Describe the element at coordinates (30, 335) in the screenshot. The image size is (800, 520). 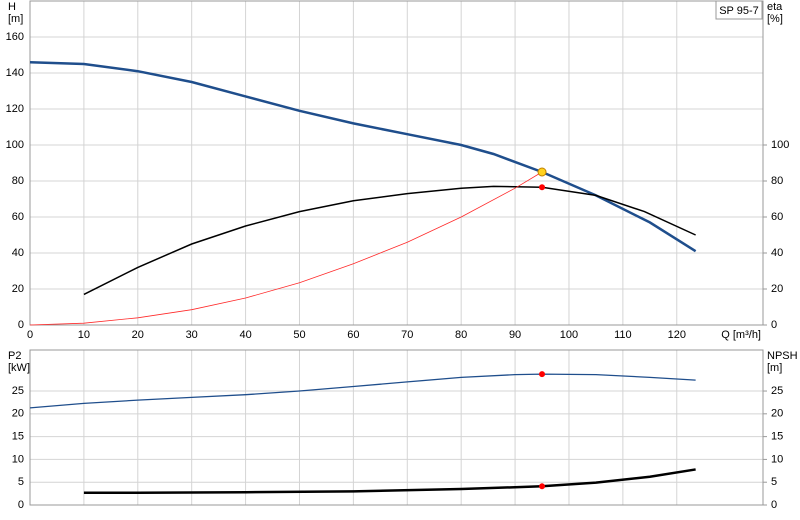
I see `x-tick-label: 0` at that location.